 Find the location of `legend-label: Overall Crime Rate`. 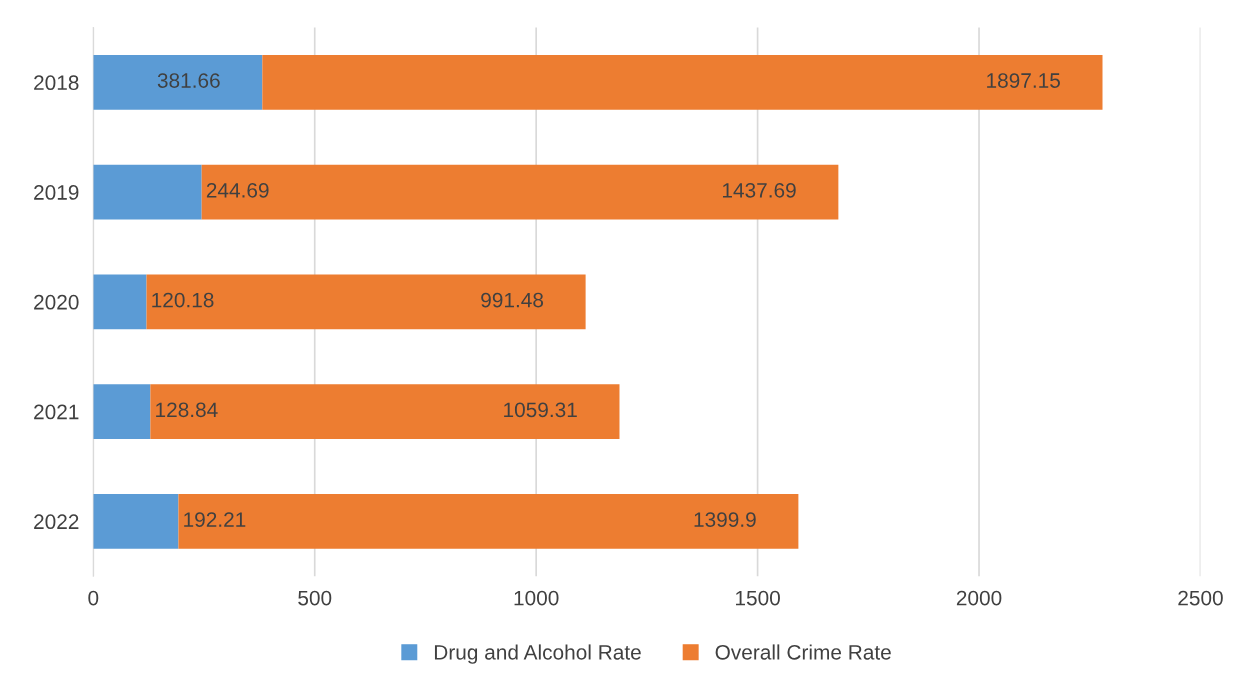

legend-label: Overall Crime Rate is located at coordinates (803, 652).